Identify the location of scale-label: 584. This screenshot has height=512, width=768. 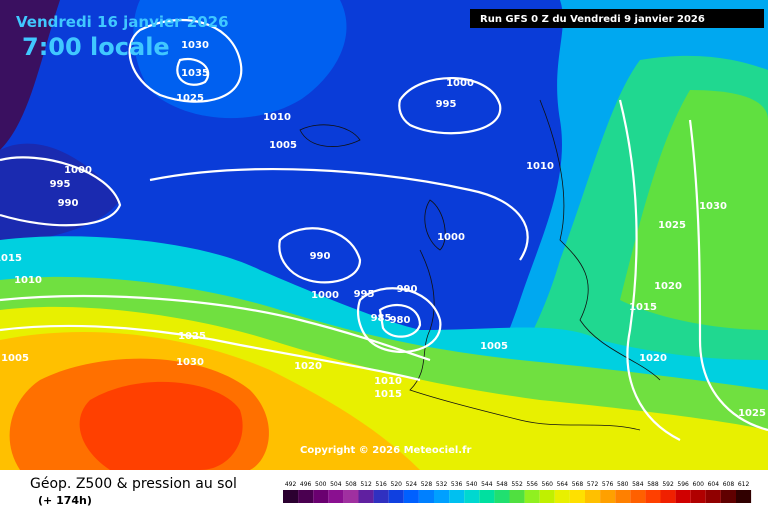
(638, 484).